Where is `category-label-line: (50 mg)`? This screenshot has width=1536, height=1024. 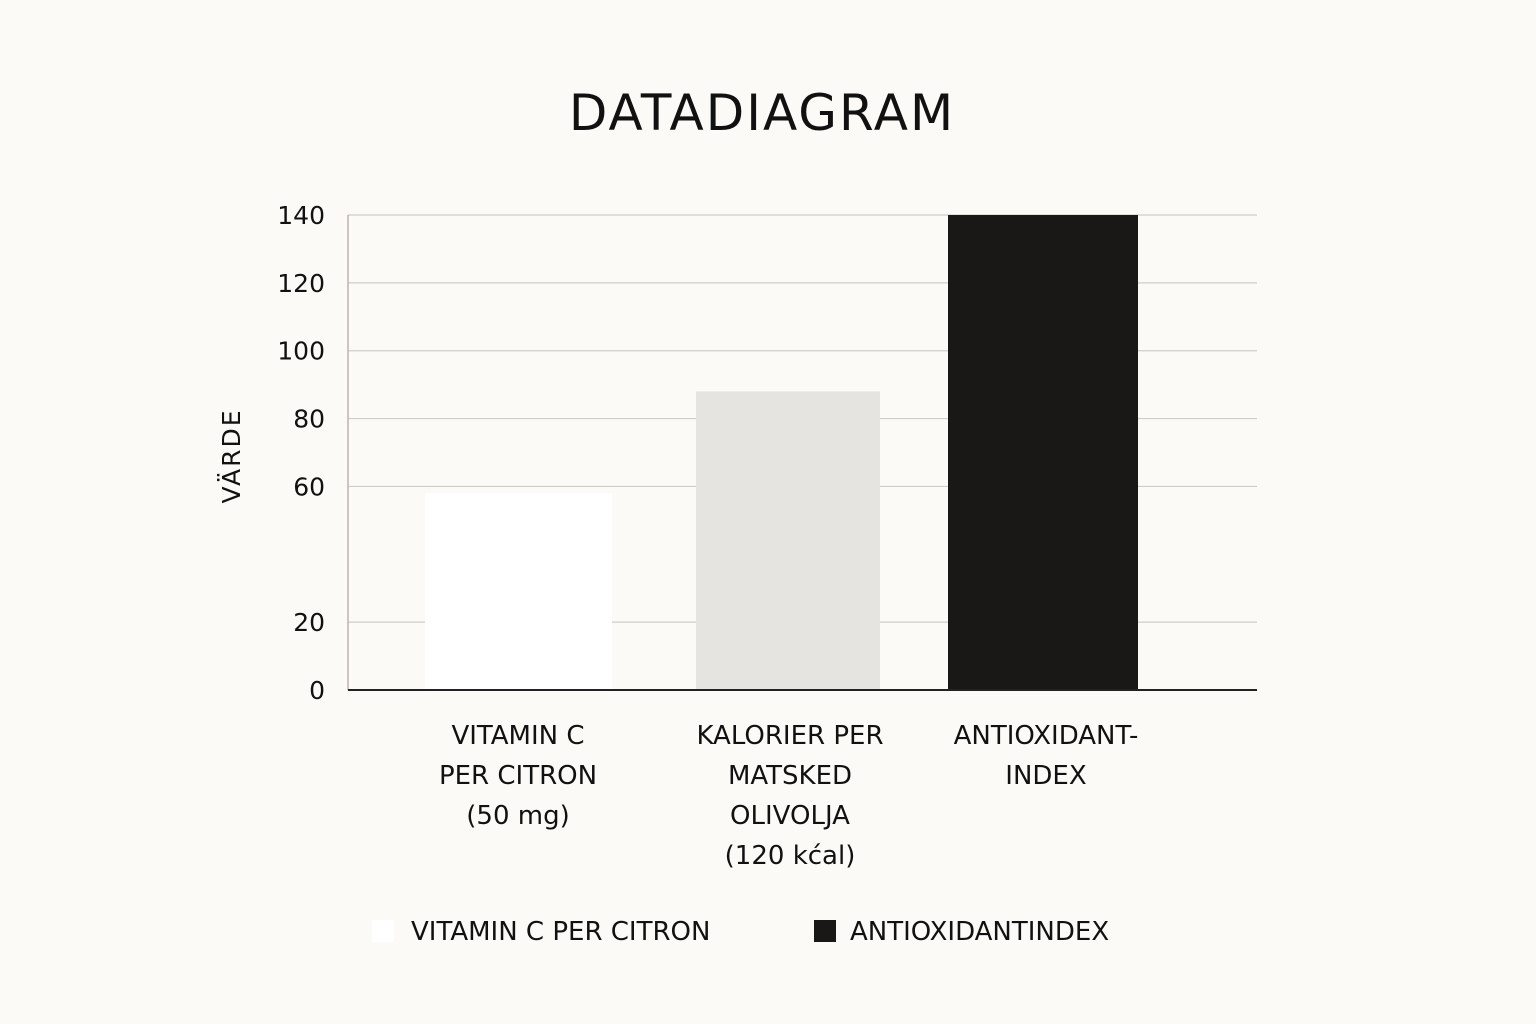 category-label-line: (50 mg) is located at coordinates (517, 816).